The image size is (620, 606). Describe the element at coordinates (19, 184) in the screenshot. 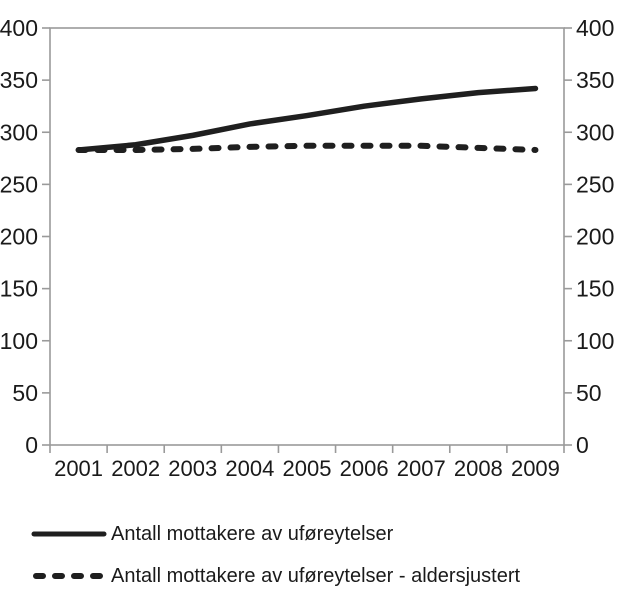

I see `y-axis-label-left: 250` at that location.